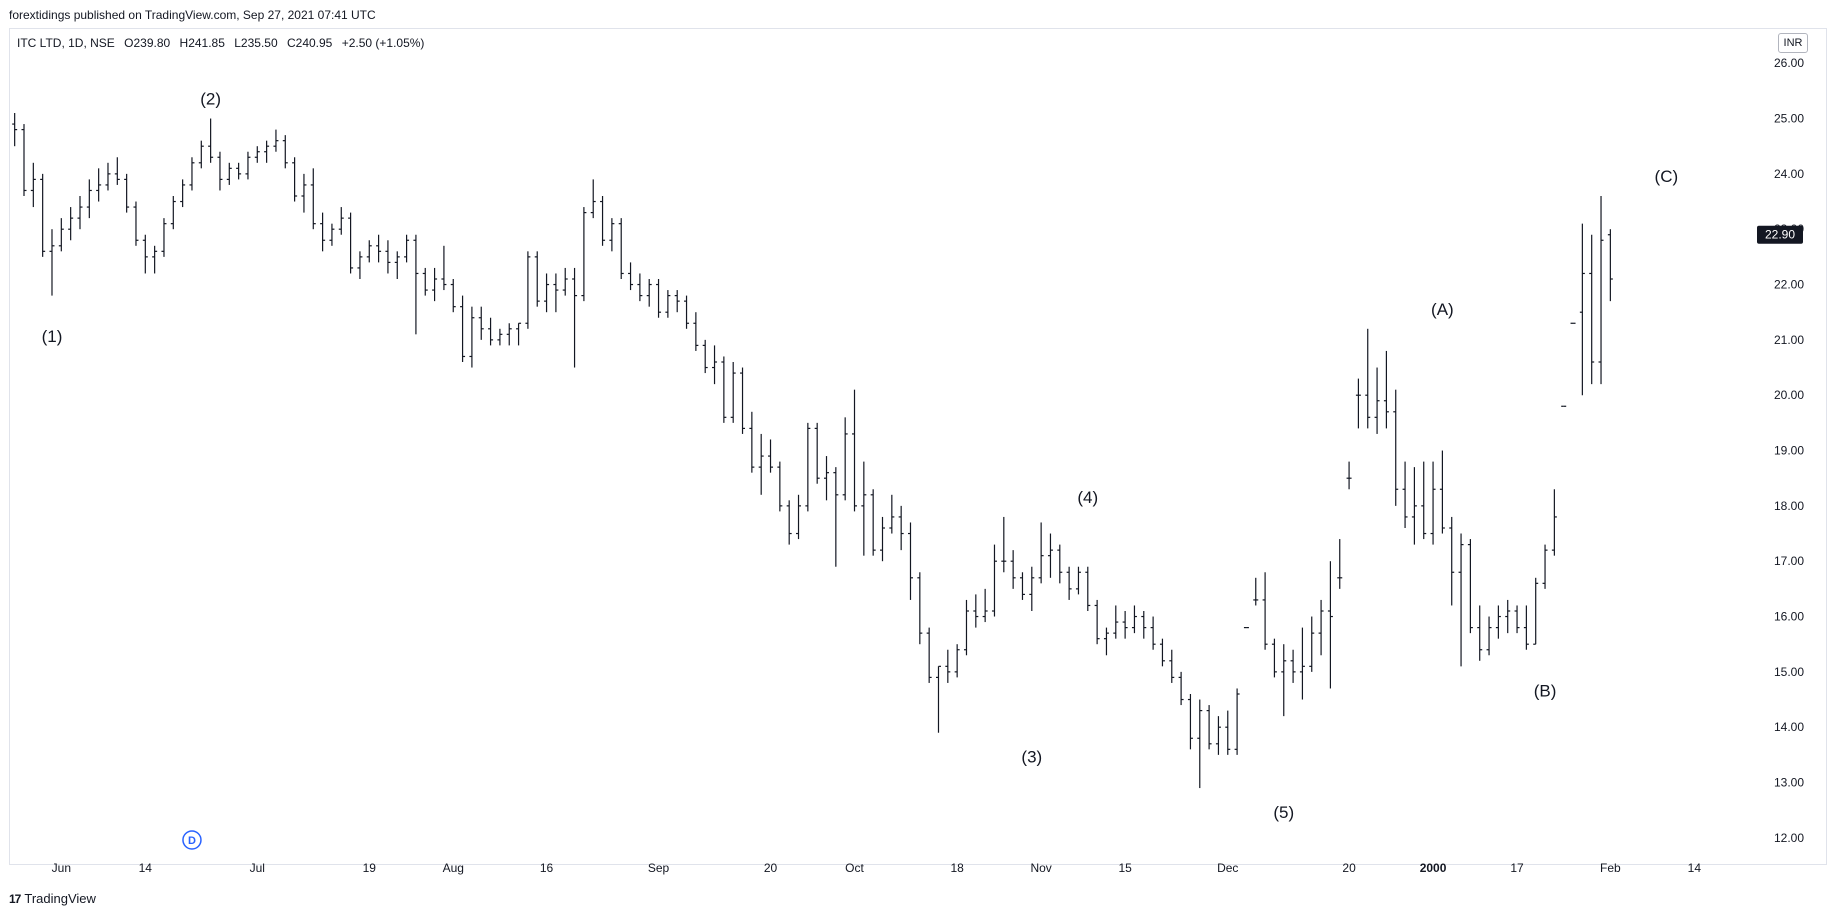 The width and height of the screenshot is (1834, 916). What do you see at coordinates (146, 868) in the screenshot?
I see `time-tick-label: 14` at bounding box center [146, 868].